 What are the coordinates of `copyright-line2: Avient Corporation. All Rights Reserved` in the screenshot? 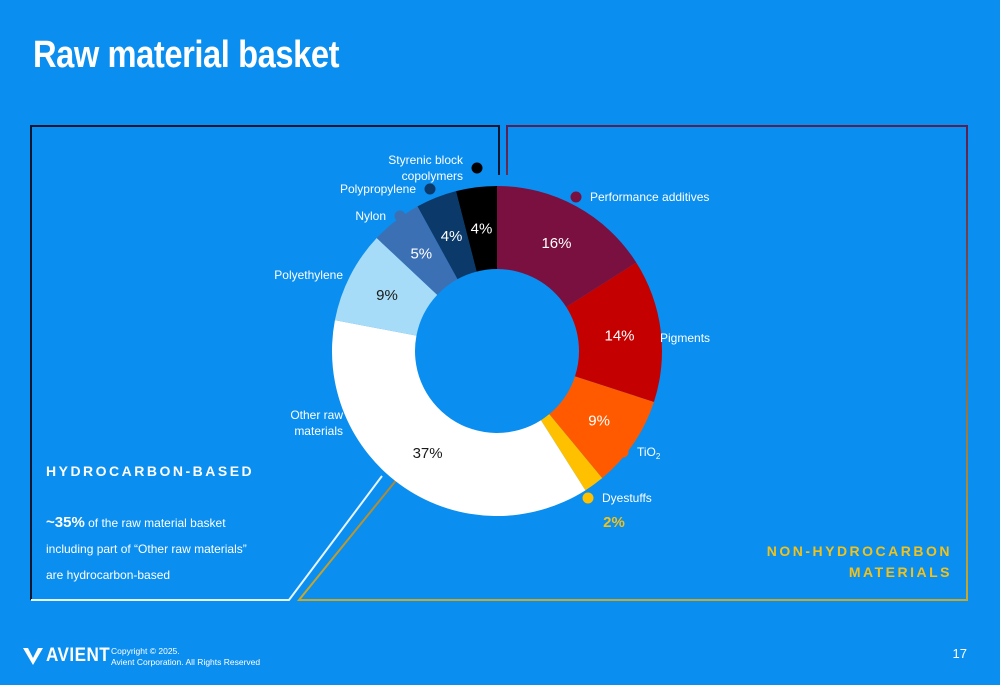 It's located at (186, 662).